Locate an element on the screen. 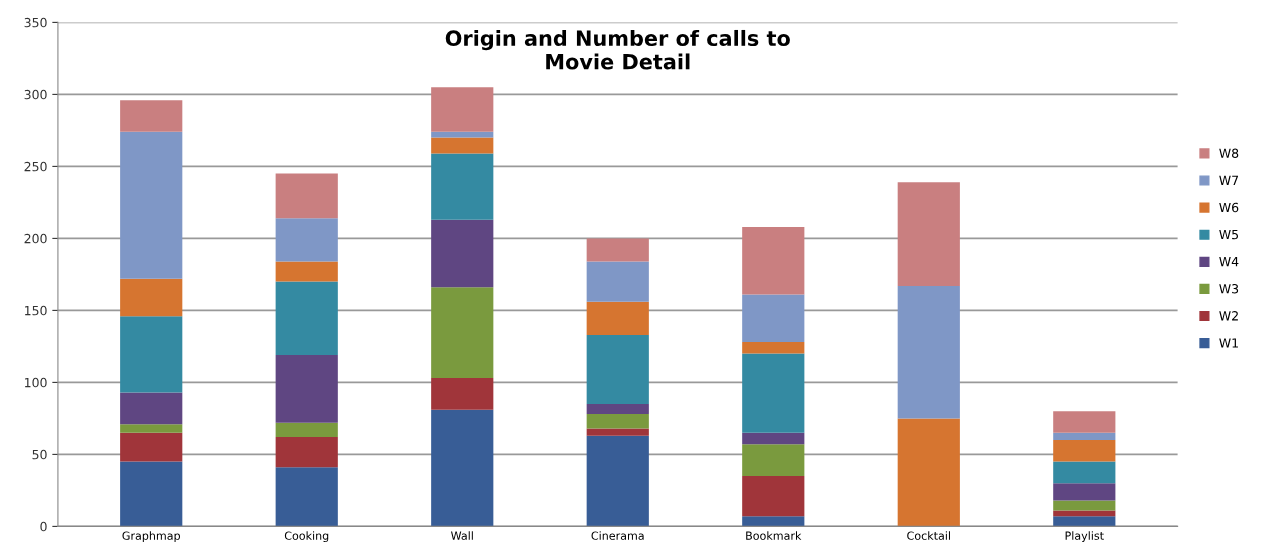 The width and height of the screenshot is (1287, 560). x-tick-label: Cinerama is located at coordinates (617, 535).